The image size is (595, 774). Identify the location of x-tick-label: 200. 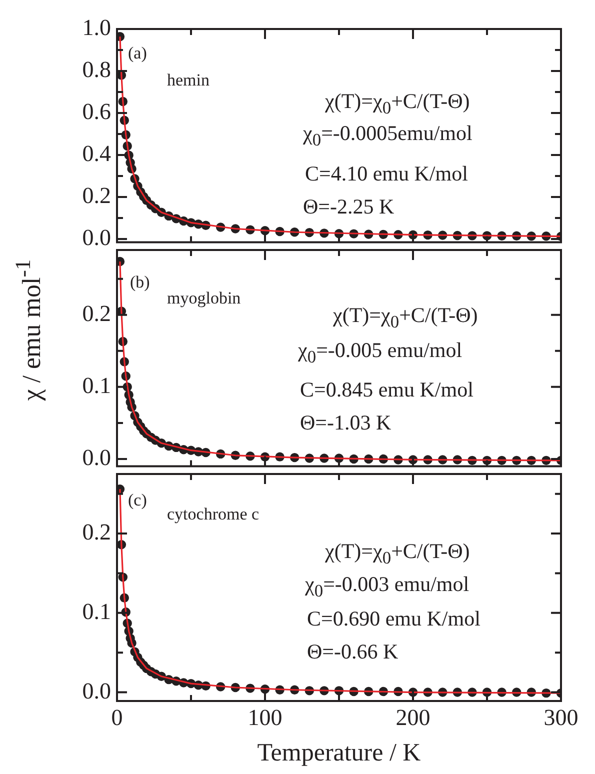
(413, 717).